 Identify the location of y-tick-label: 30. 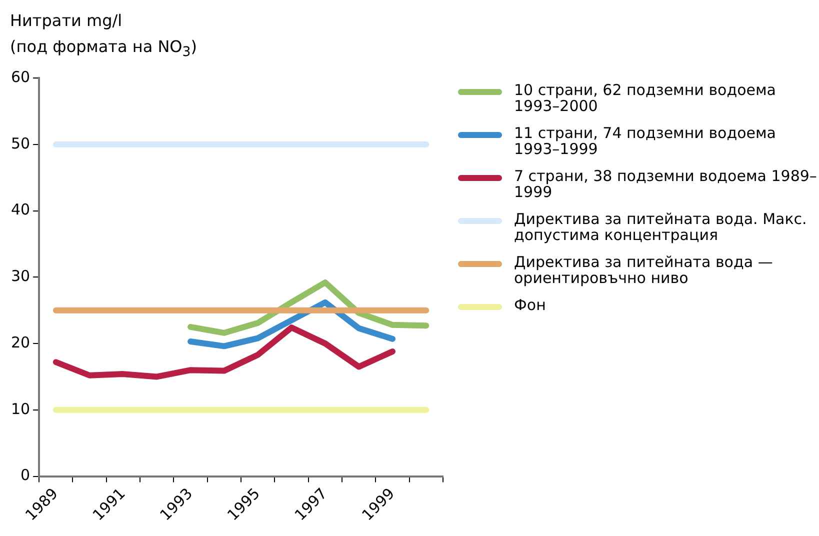
(20, 276).